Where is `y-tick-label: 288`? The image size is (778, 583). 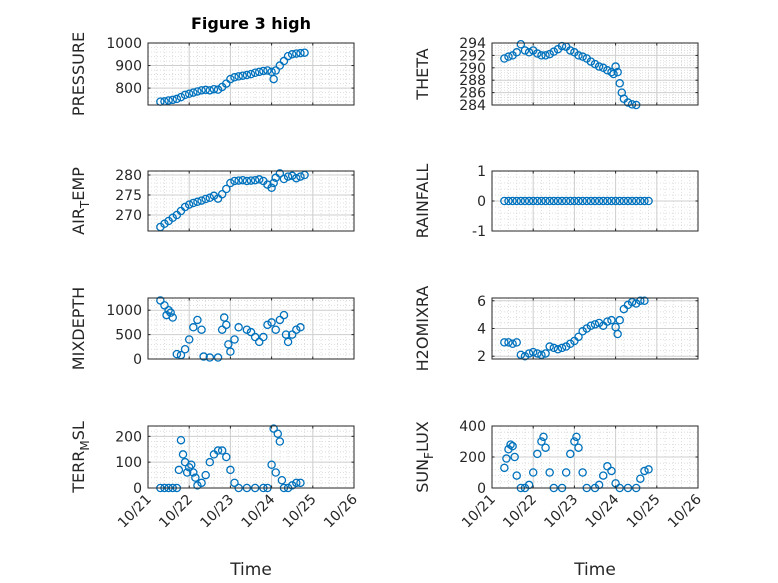
y-tick-label: 288 is located at coordinates (472, 81).